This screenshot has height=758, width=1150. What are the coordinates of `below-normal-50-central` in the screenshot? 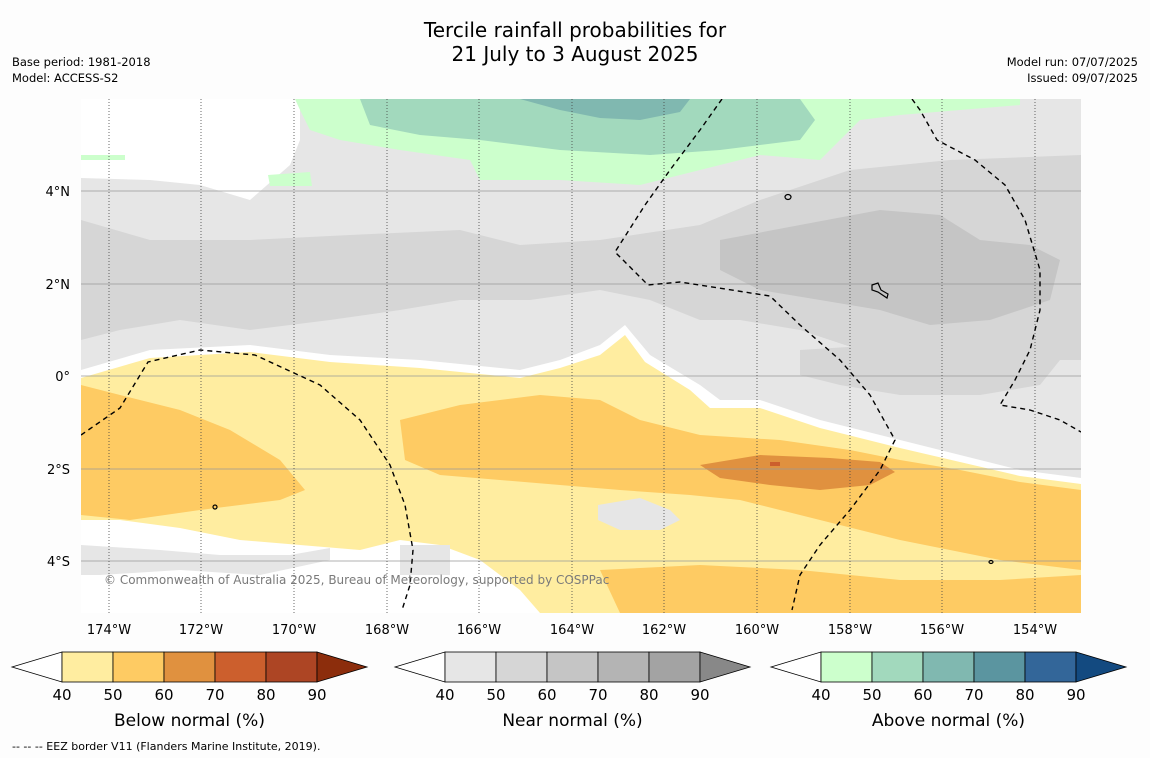 It's located at (740, 482).